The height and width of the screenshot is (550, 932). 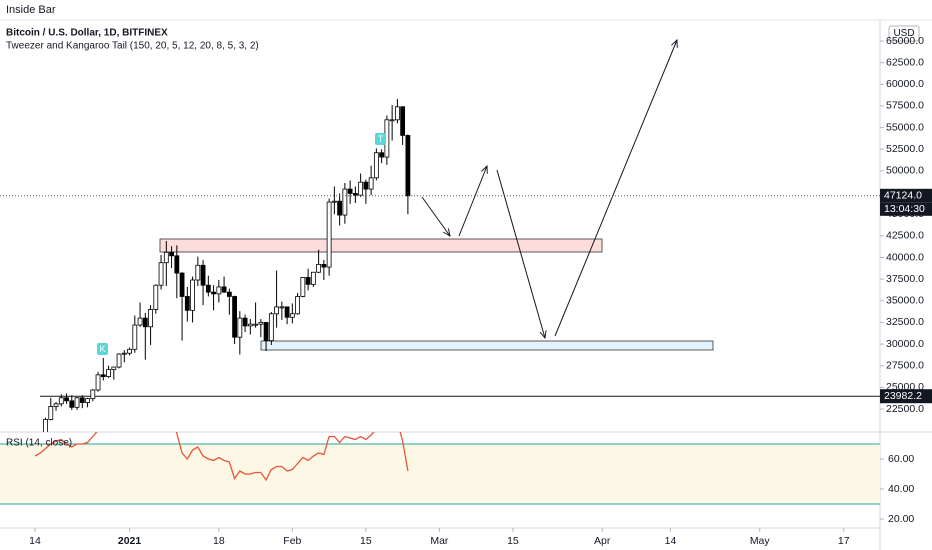 What do you see at coordinates (440, 474) in the screenshot?
I see `rsi-band-fill` at bounding box center [440, 474].